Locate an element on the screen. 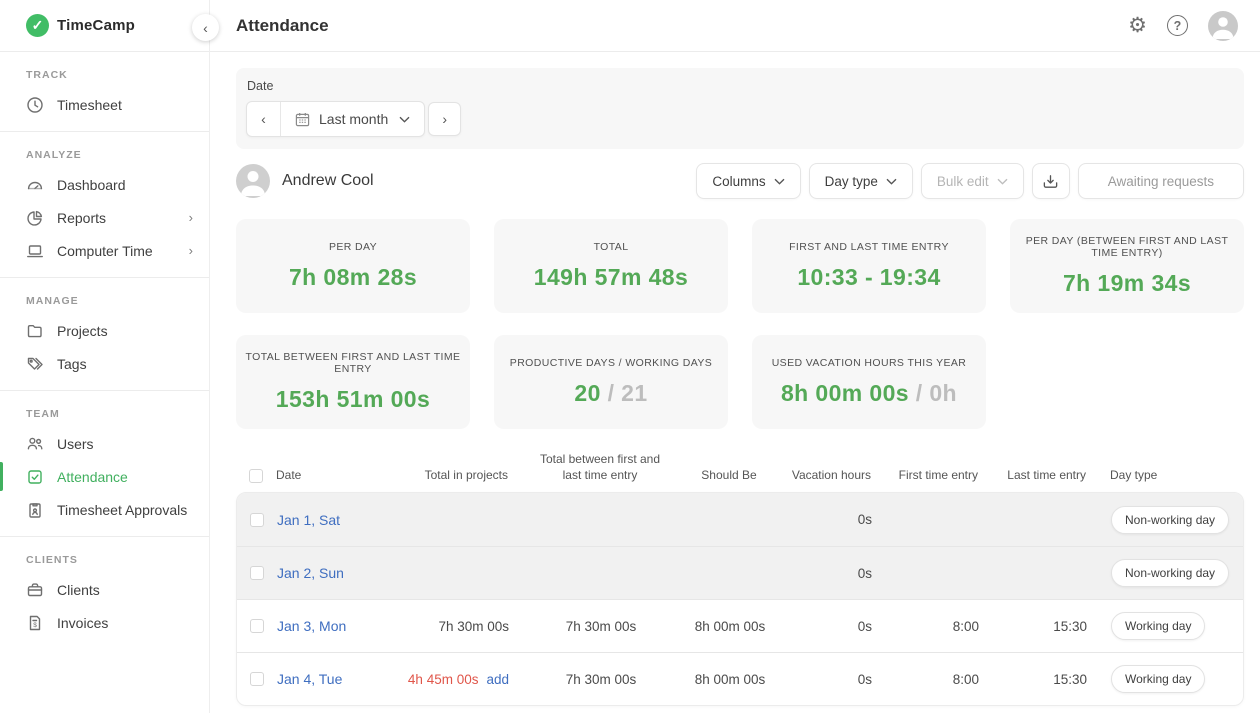  date-filter-bar: Date ‹ Last month › is located at coordinates (740, 108).